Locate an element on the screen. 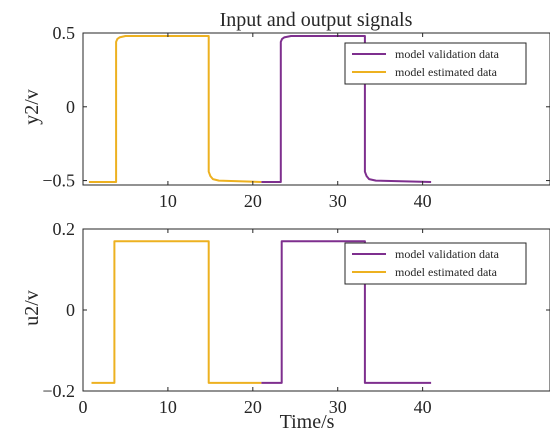 The width and height of the screenshot is (550, 437). top-plot-legend-box is located at coordinates (435, 63).